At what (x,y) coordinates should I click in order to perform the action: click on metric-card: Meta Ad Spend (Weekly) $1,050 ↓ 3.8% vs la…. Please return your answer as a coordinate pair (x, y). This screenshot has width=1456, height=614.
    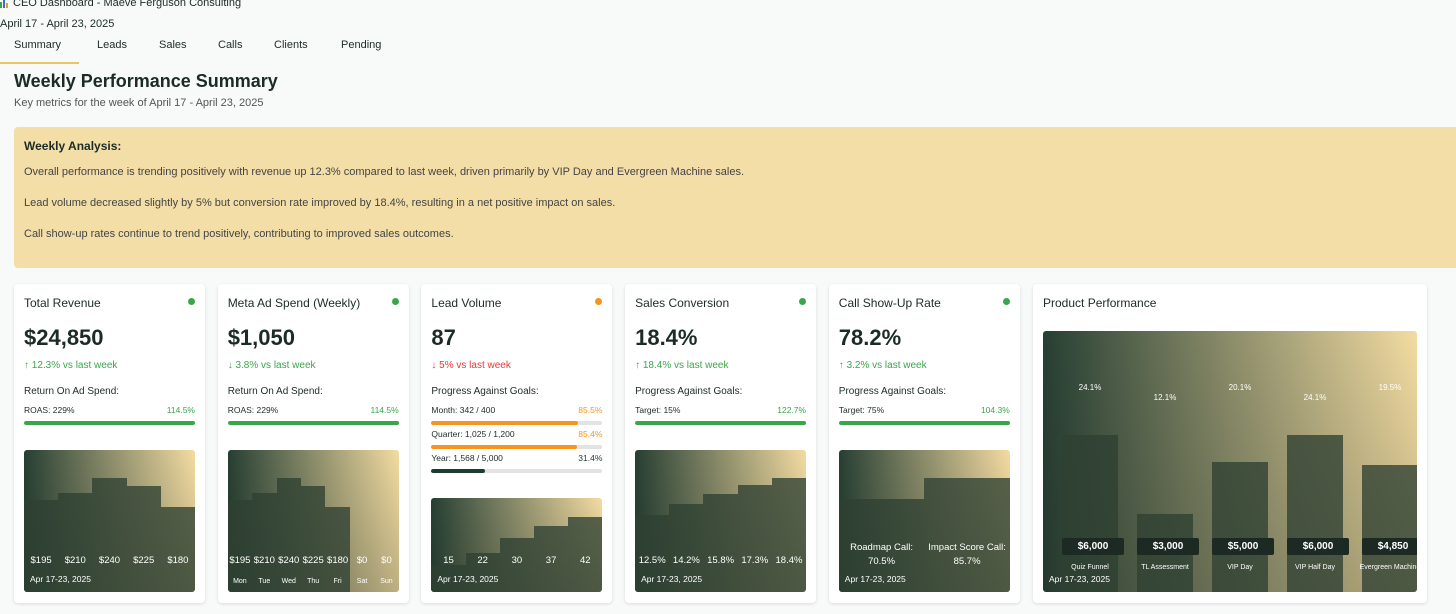
    Looking at the image, I should click on (313, 443).